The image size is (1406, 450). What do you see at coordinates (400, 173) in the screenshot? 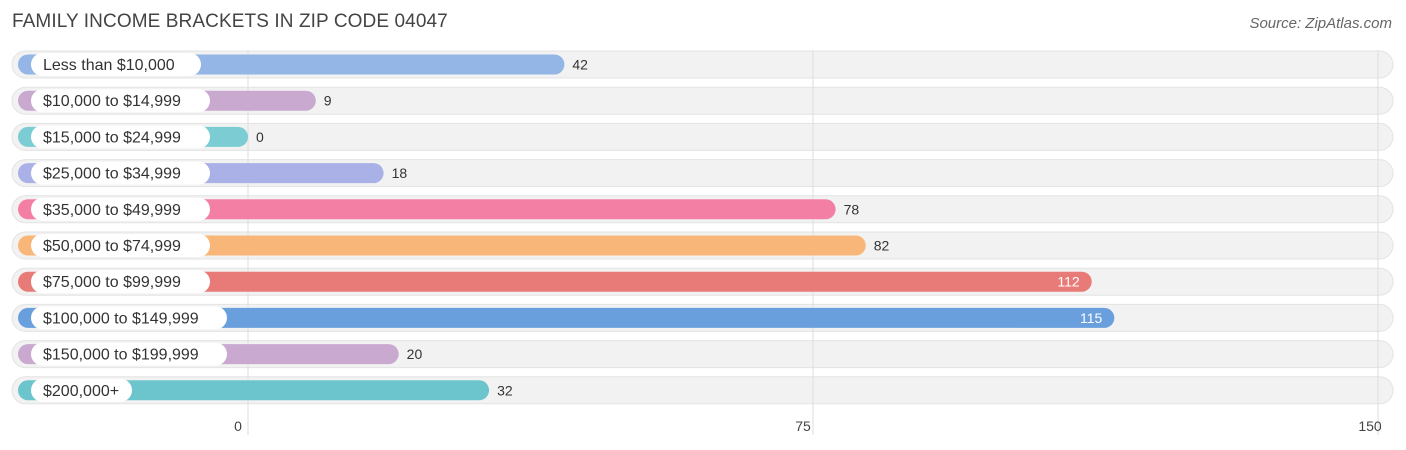
I see `value-label: 18` at bounding box center [400, 173].